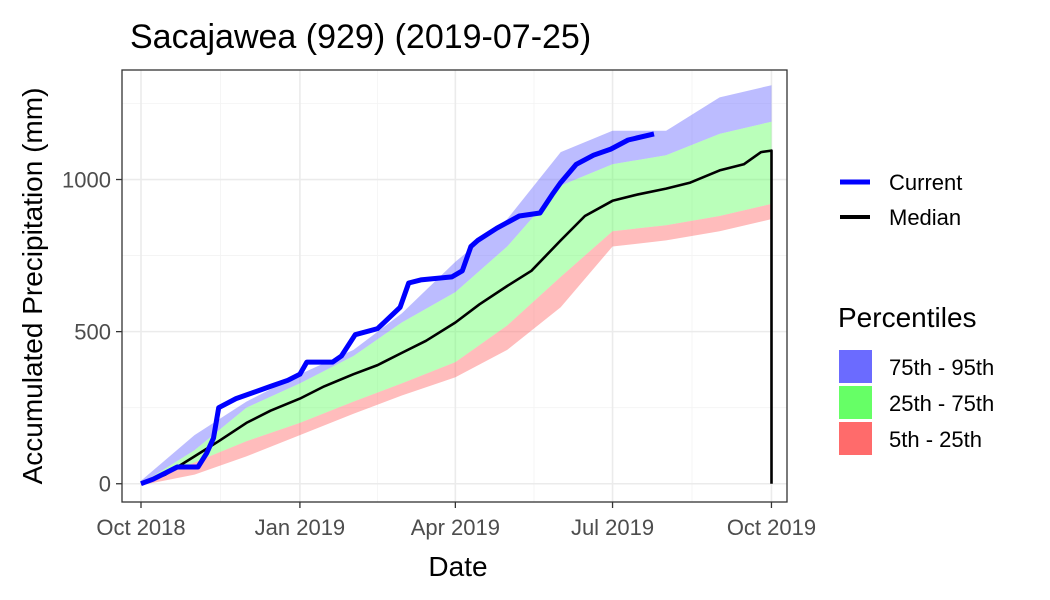 The height and width of the screenshot is (600, 1050). What do you see at coordinates (105, 484) in the screenshot?
I see `y-tick-label: 0` at bounding box center [105, 484].